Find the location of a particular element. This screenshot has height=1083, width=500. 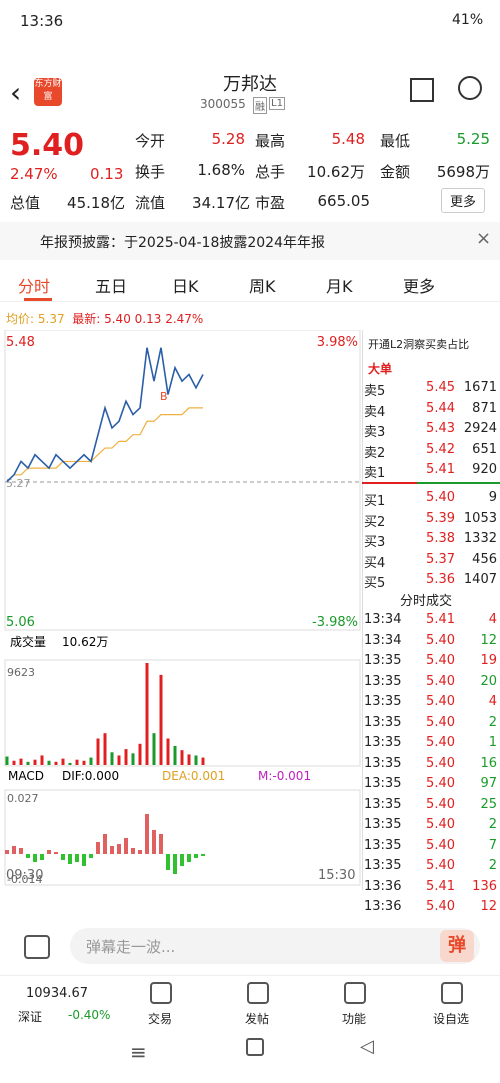

battery: 41% is located at coordinates (468, 20).